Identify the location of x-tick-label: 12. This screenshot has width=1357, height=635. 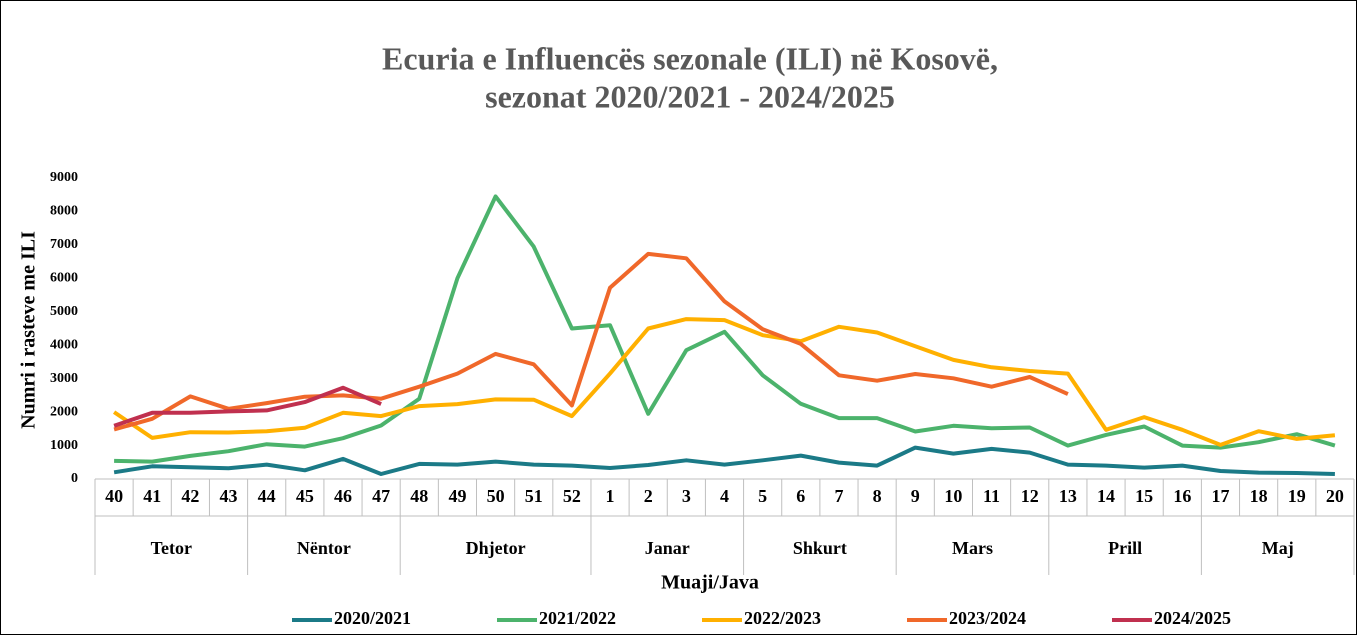
(1030, 496).